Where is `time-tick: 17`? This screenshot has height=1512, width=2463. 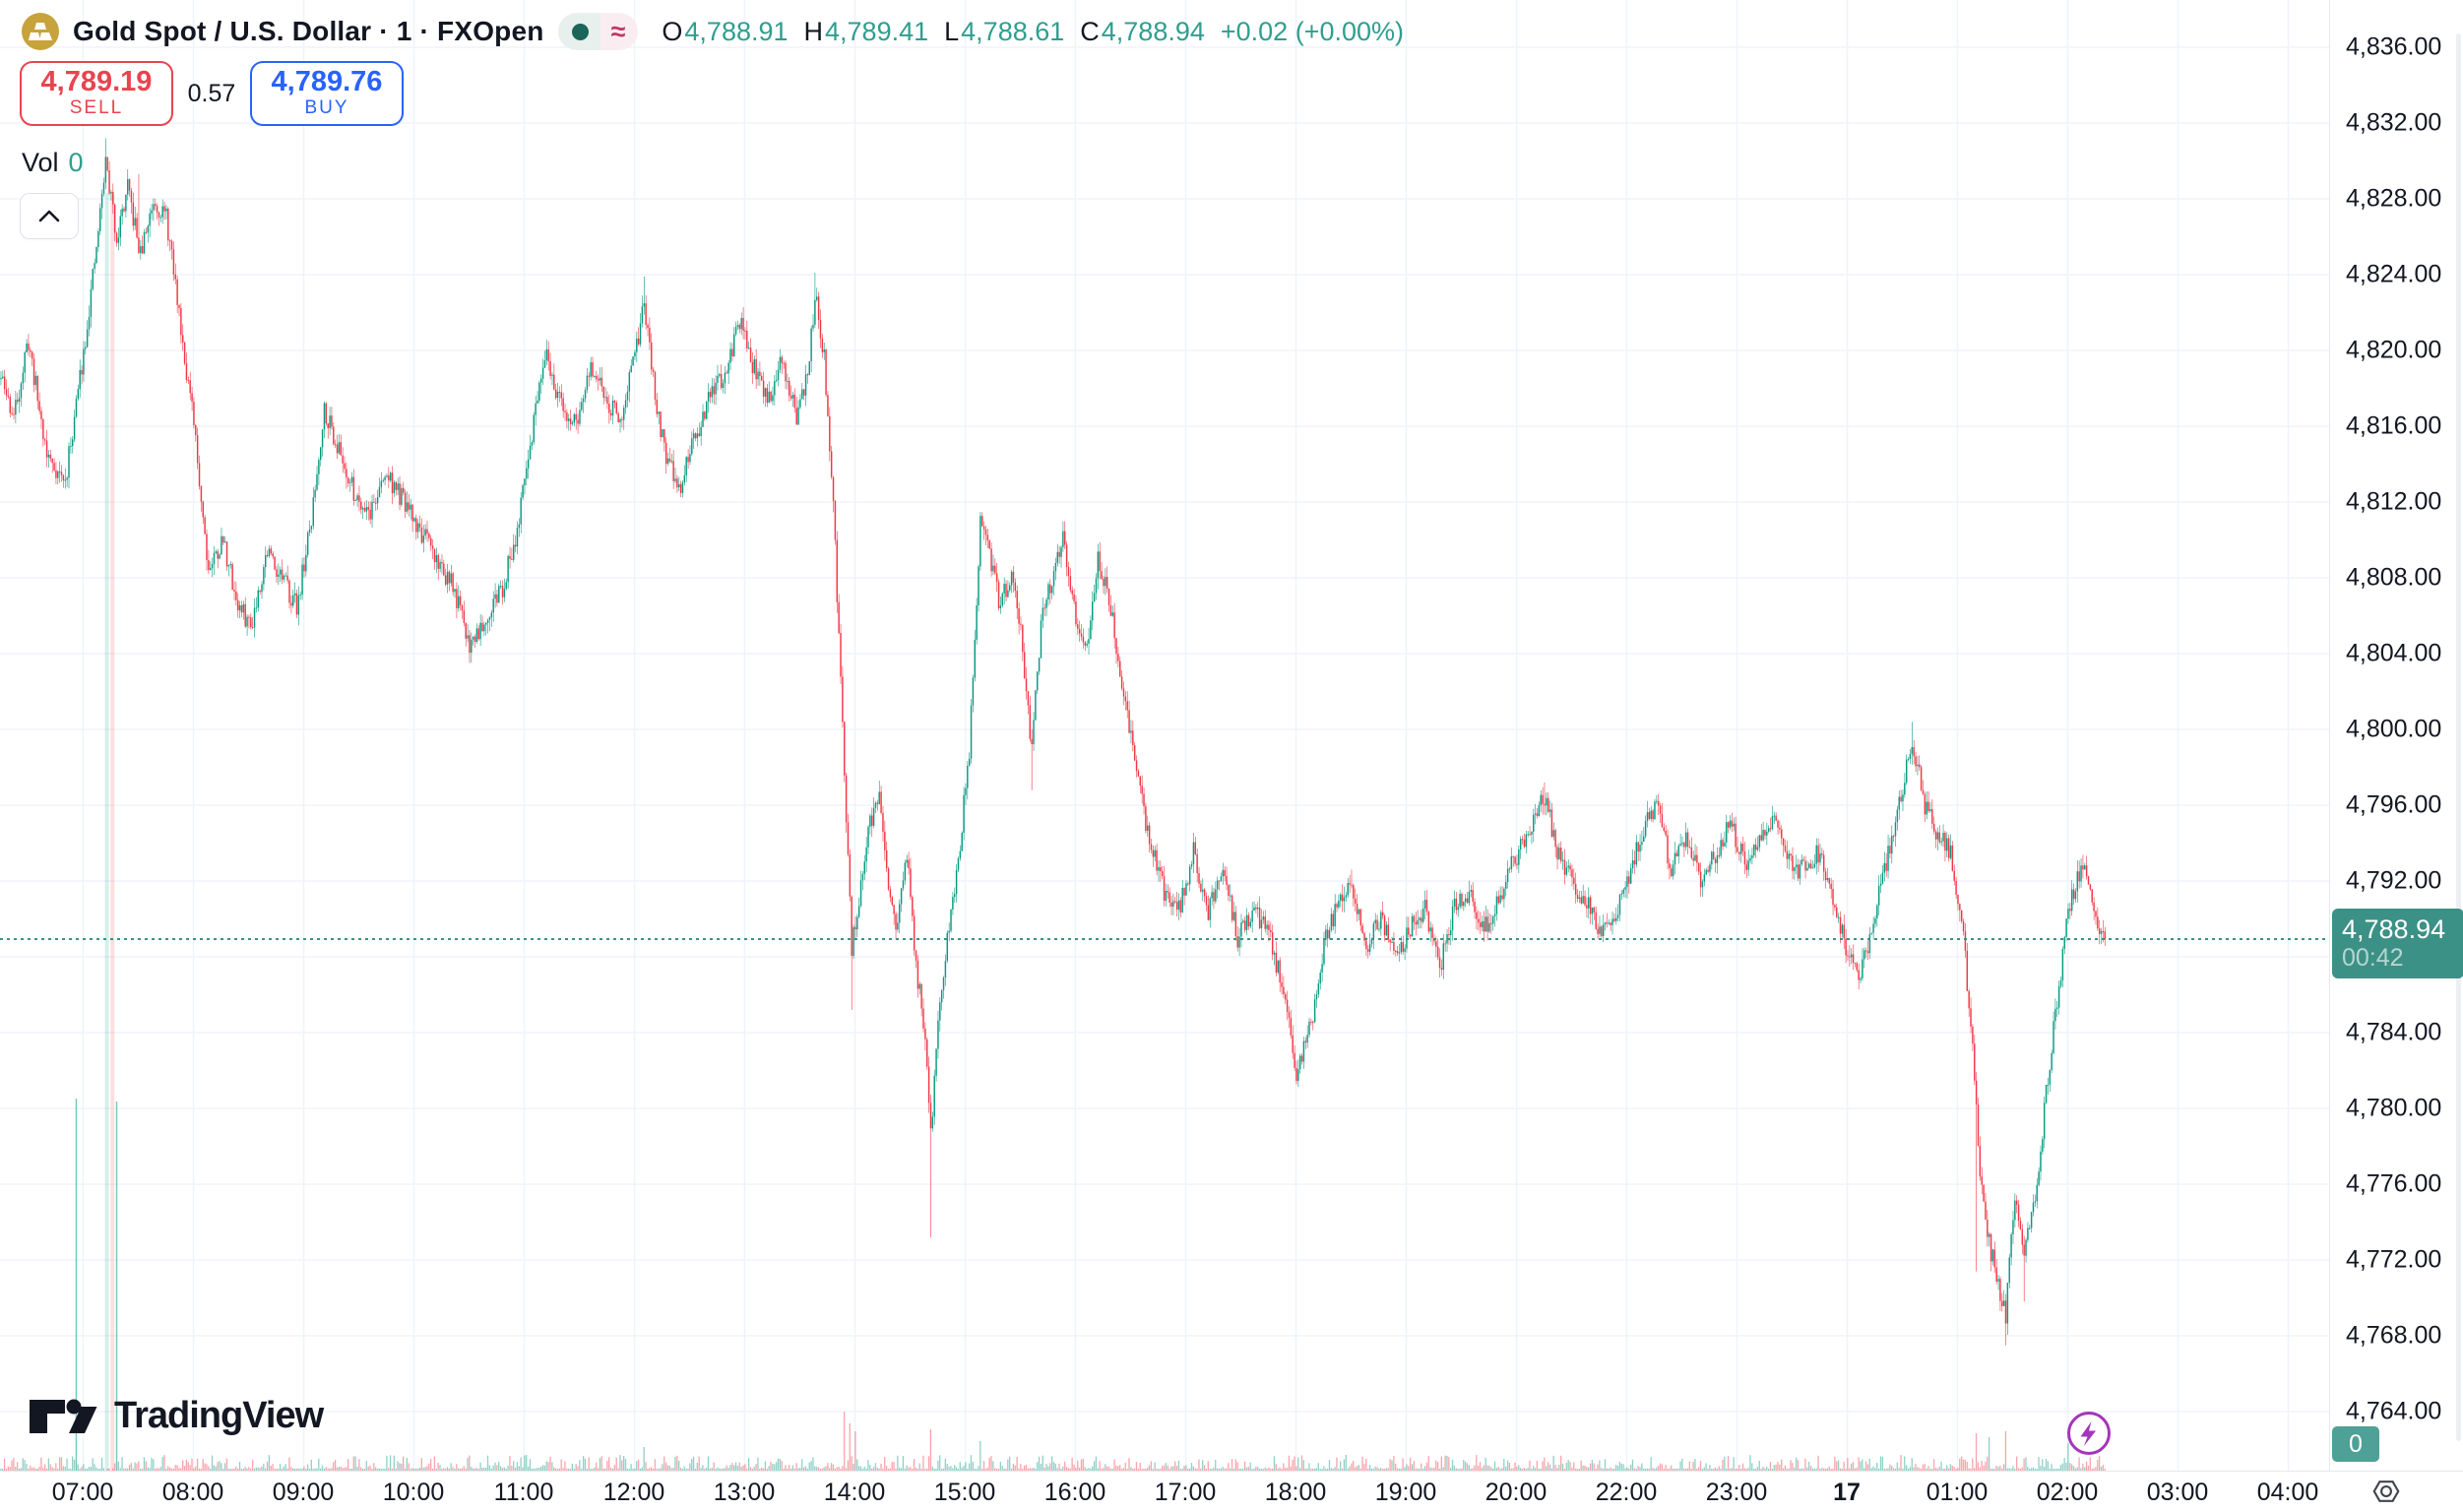 time-tick: 17 is located at coordinates (1847, 1492).